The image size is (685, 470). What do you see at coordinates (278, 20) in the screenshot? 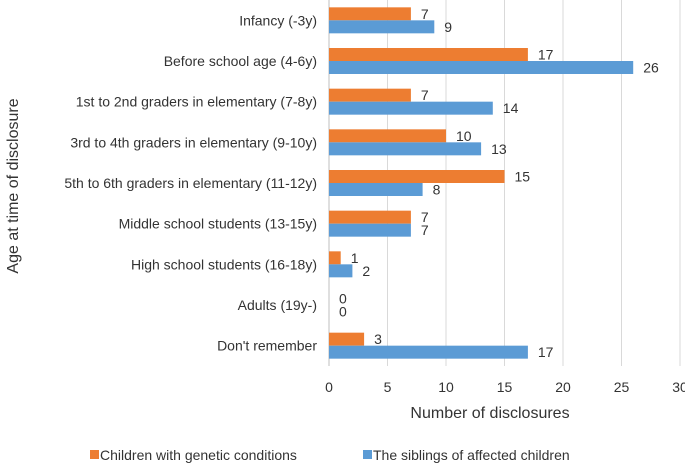
I see `category-label: Infancy (-3y)` at bounding box center [278, 20].